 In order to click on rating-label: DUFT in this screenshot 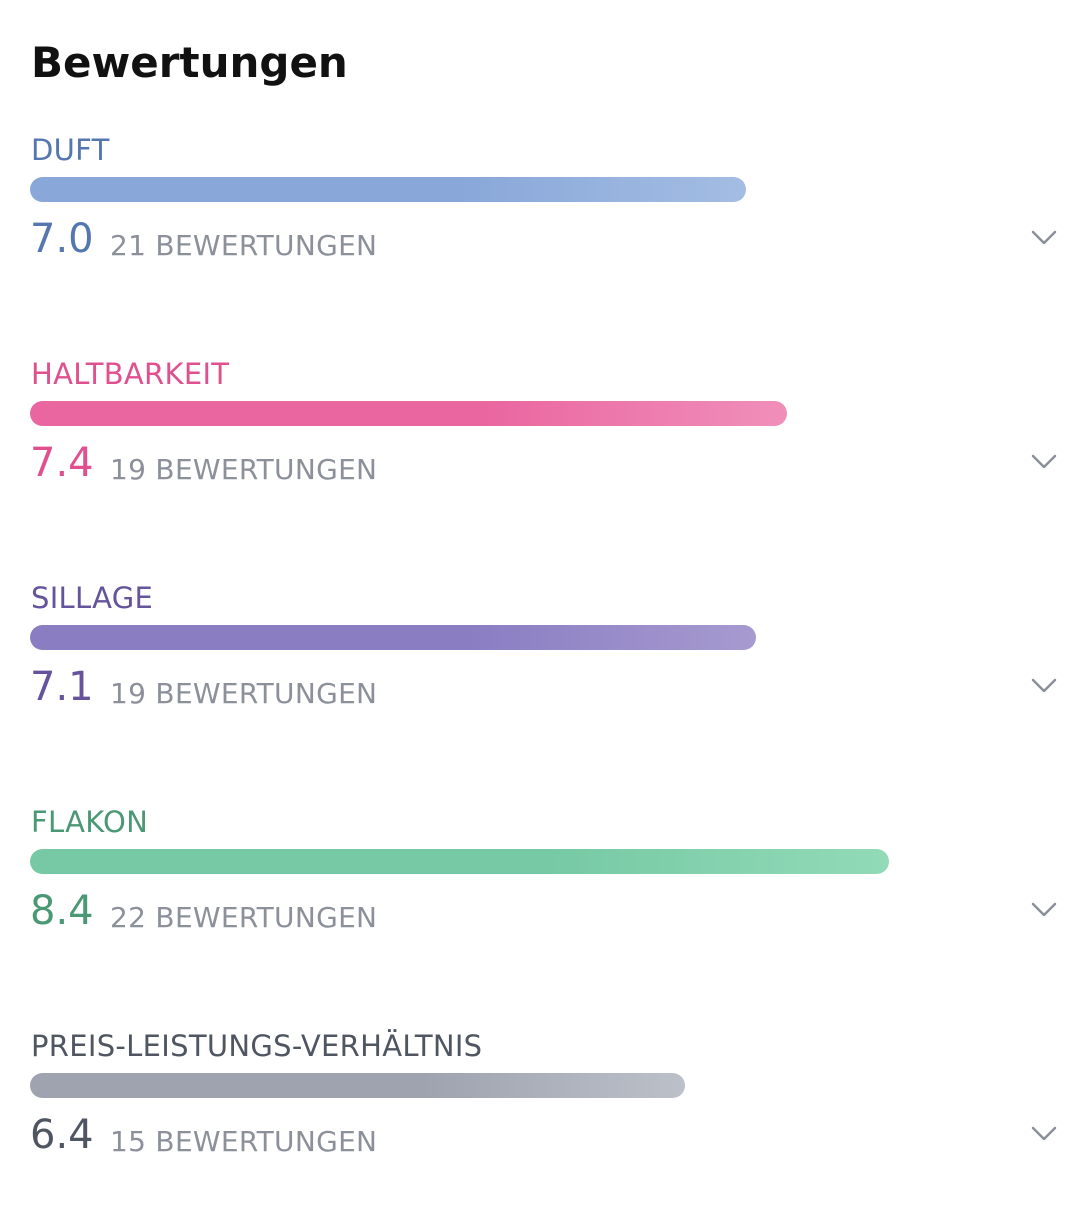, I will do `click(70, 150)`.